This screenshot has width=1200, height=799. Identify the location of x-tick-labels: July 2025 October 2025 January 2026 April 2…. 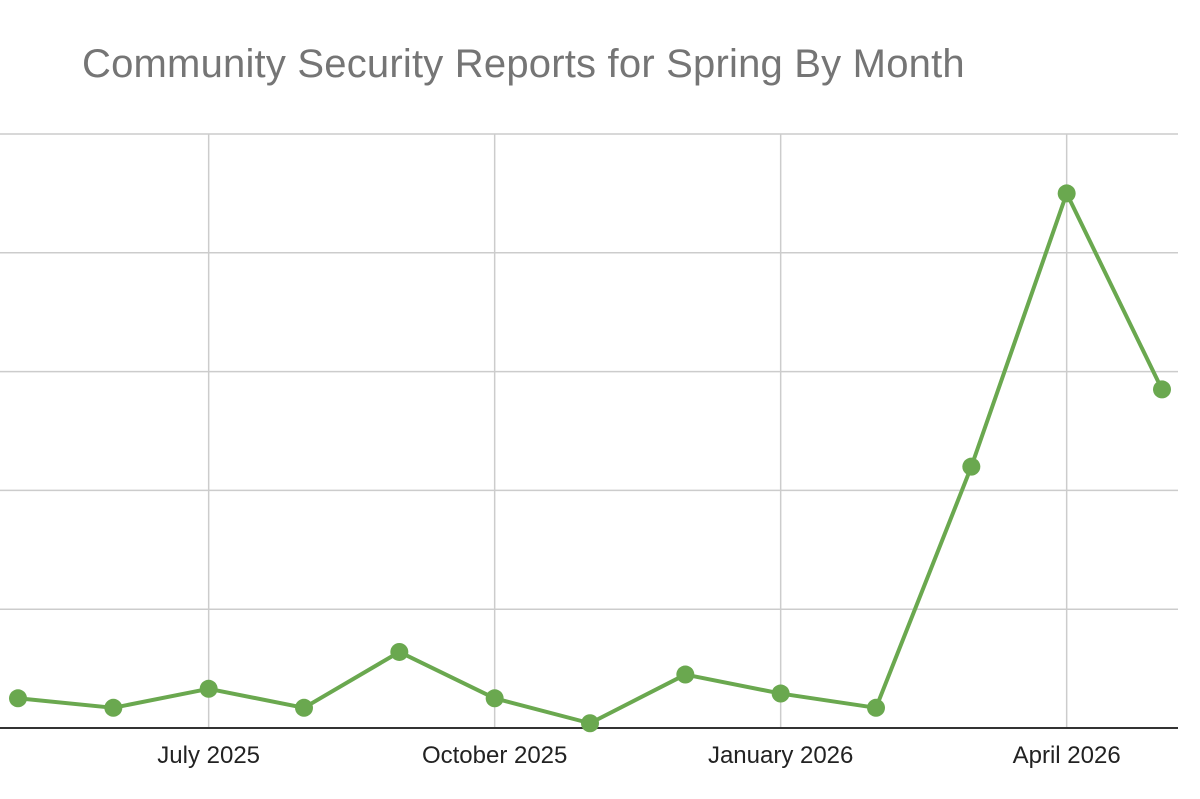
(638, 755).